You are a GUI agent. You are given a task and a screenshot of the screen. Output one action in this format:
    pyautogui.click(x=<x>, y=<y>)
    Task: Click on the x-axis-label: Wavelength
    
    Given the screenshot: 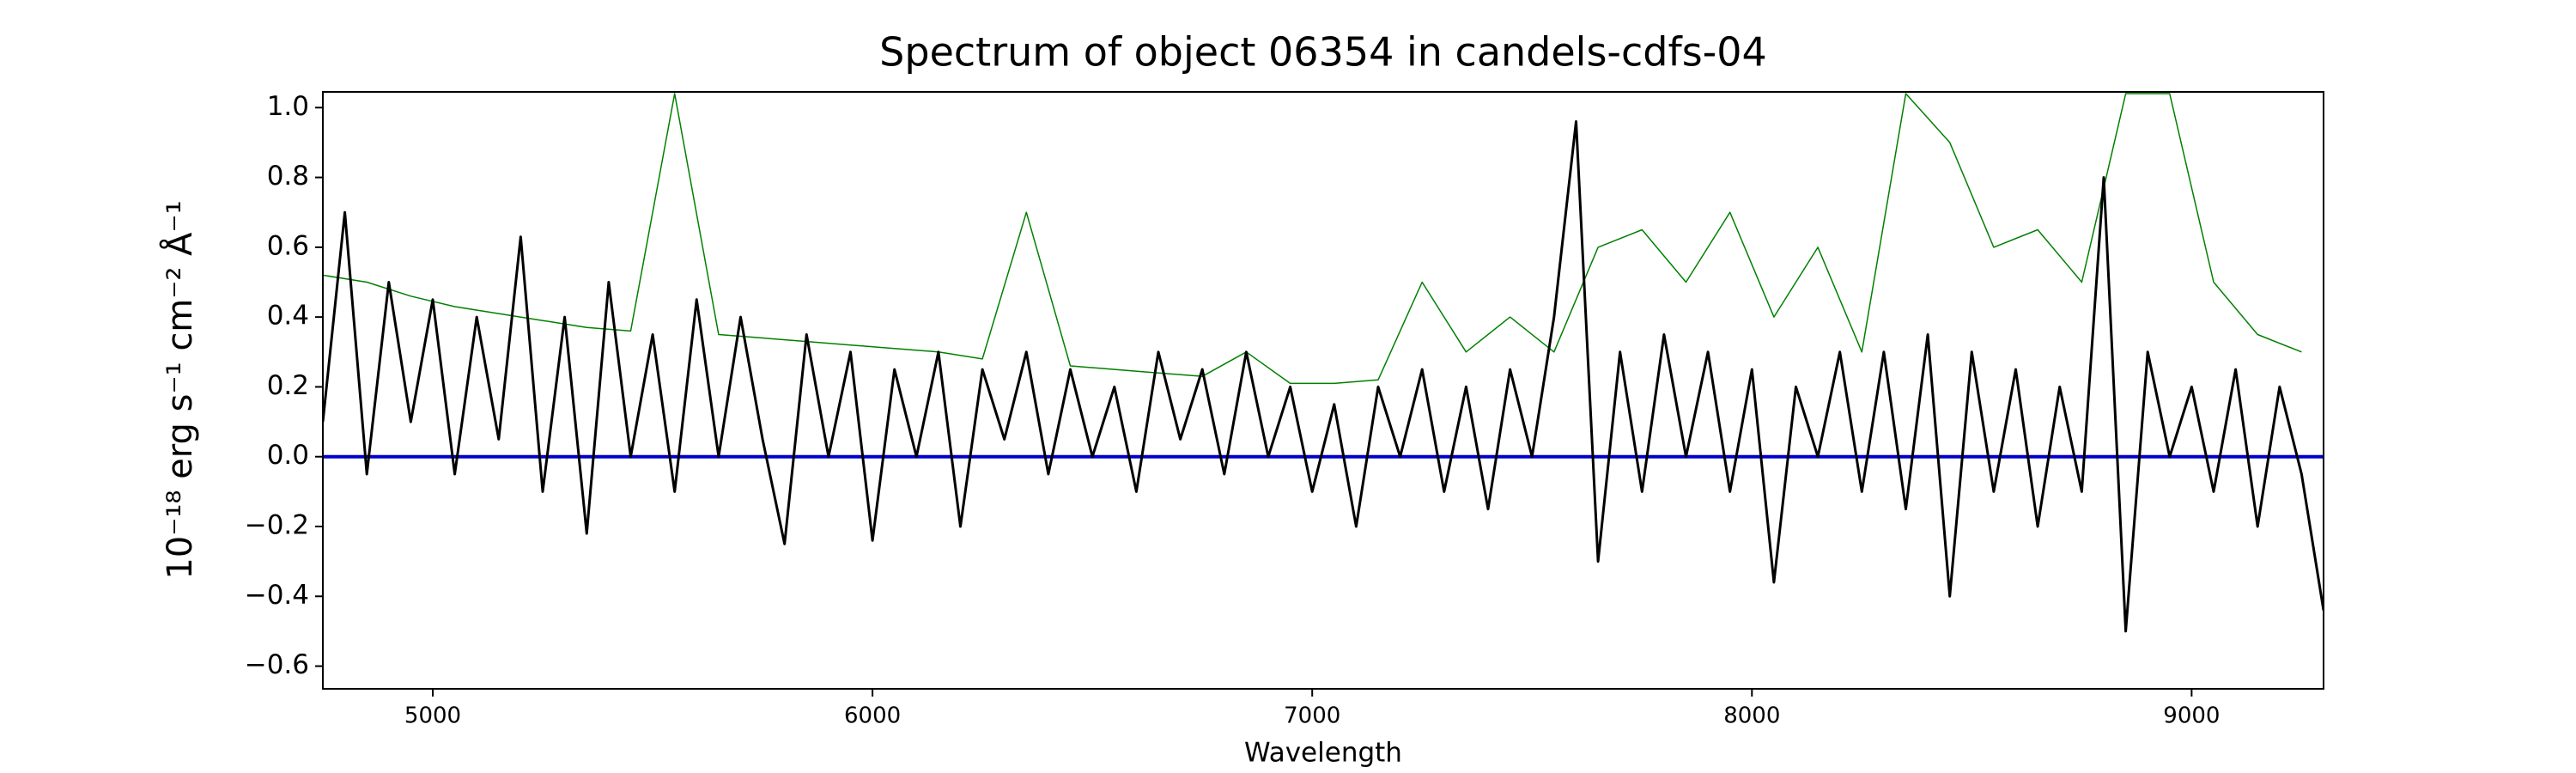 What is the action you would take?
    pyautogui.click(x=1323, y=753)
    